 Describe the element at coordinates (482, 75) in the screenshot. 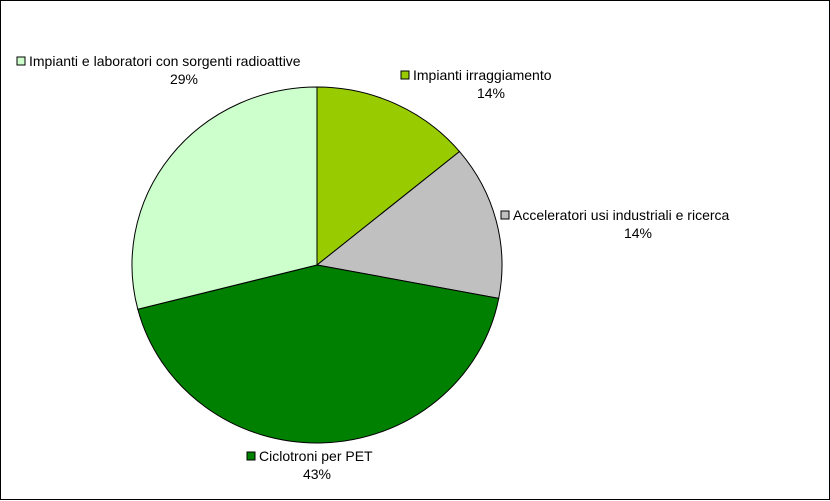

I see `slice-label: Impianti irraggiamento` at that location.